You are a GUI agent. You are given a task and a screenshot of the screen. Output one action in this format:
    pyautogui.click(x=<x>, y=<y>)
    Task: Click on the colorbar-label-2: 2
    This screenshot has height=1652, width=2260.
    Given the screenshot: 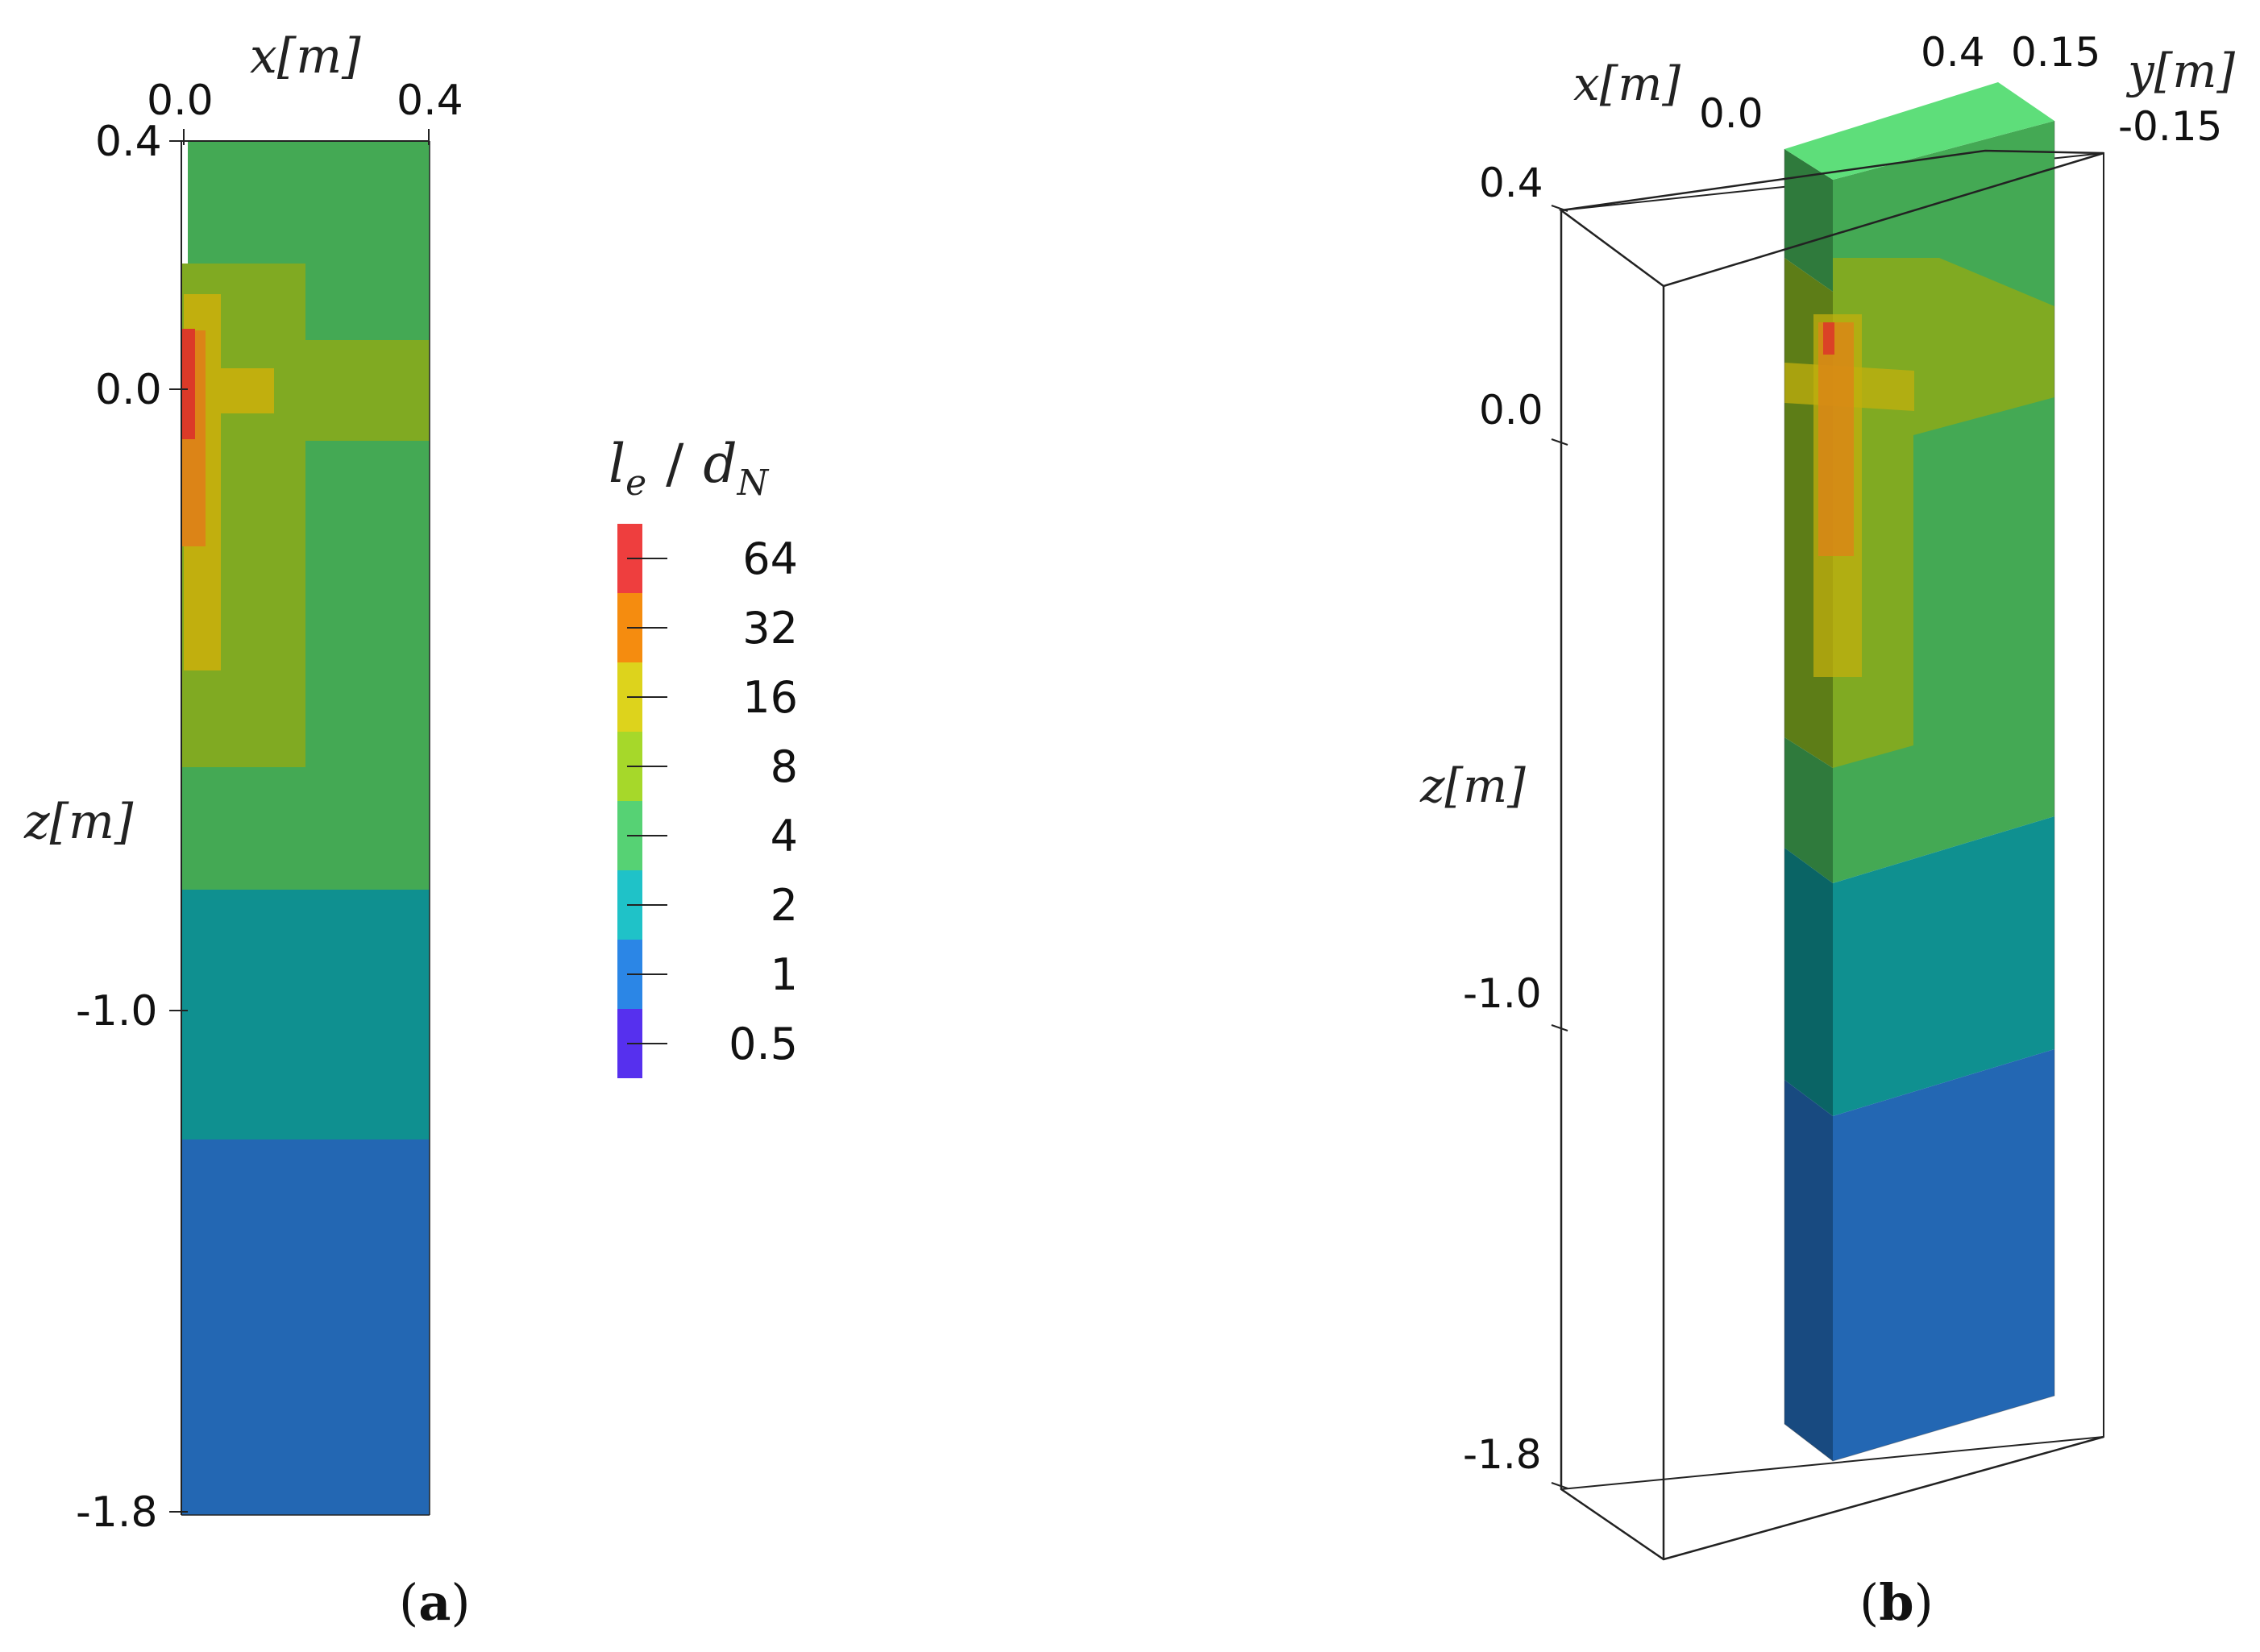 What is the action you would take?
    pyautogui.click(x=784, y=906)
    